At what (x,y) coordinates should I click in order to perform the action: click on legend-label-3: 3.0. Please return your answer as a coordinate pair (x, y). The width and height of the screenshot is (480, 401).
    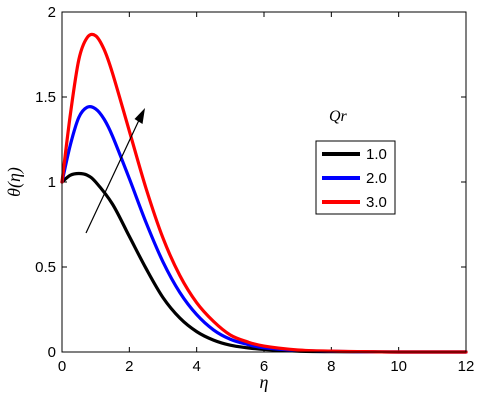
    Looking at the image, I should click on (376, 202).